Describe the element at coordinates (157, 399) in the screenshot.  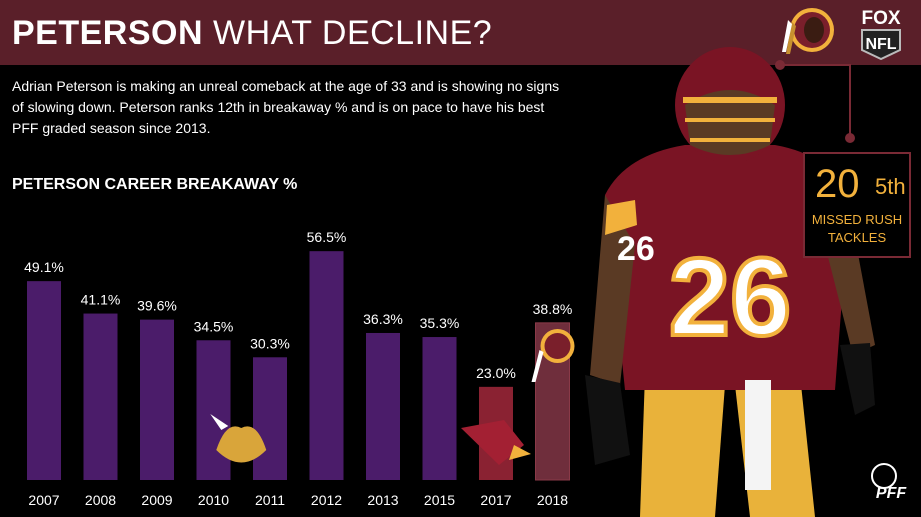
I see `bar-2009` at that location.